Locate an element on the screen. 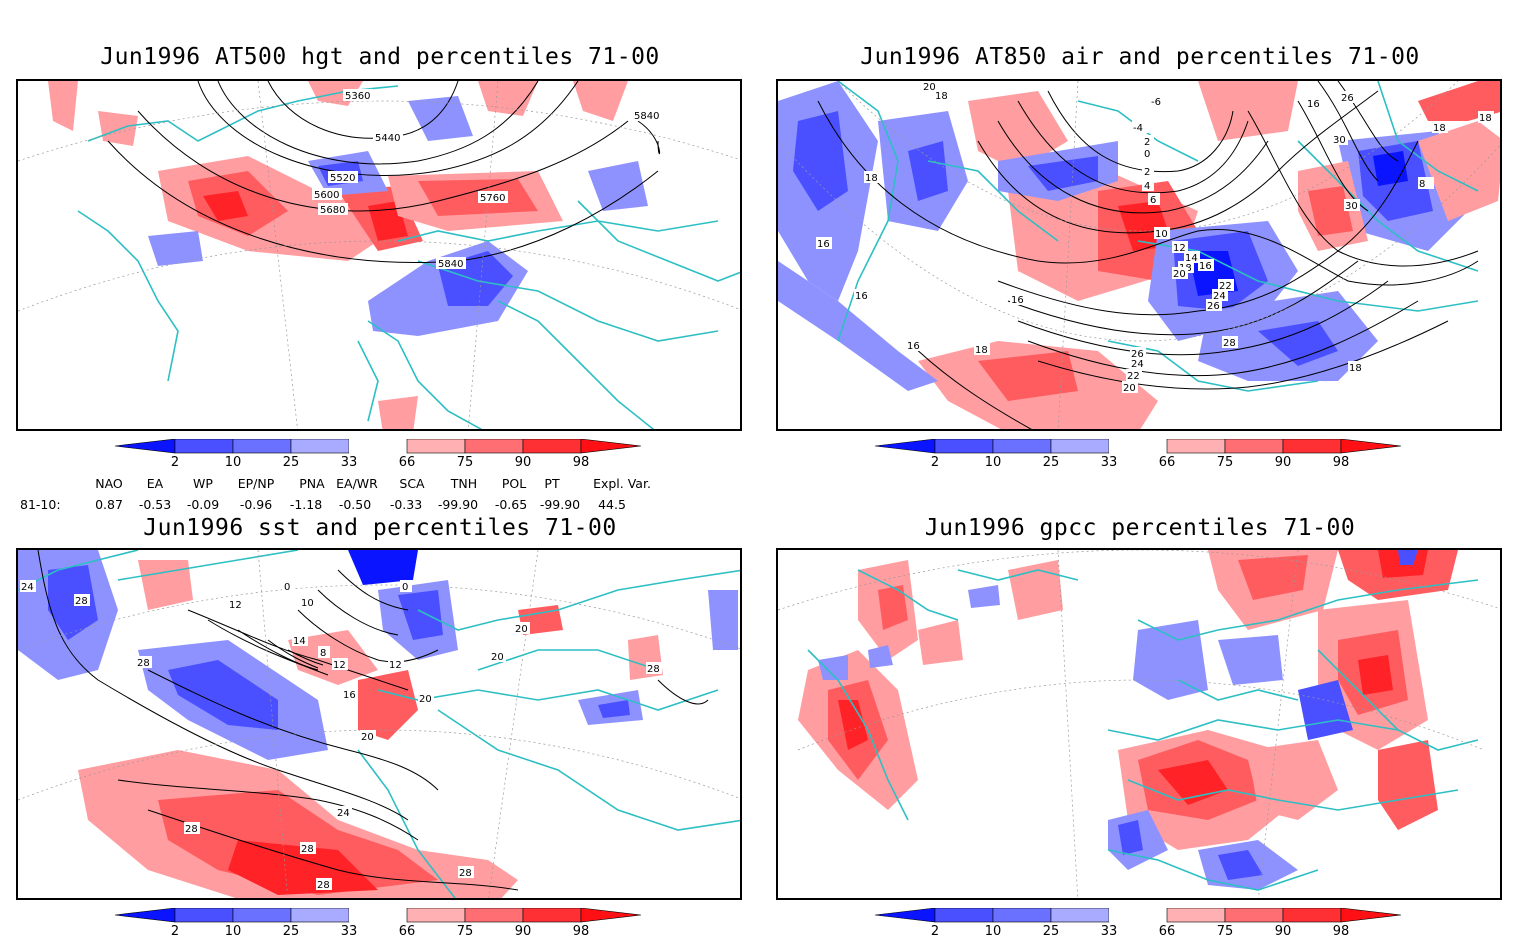  index-value: 44.5 is located at coordinates (612, 504).